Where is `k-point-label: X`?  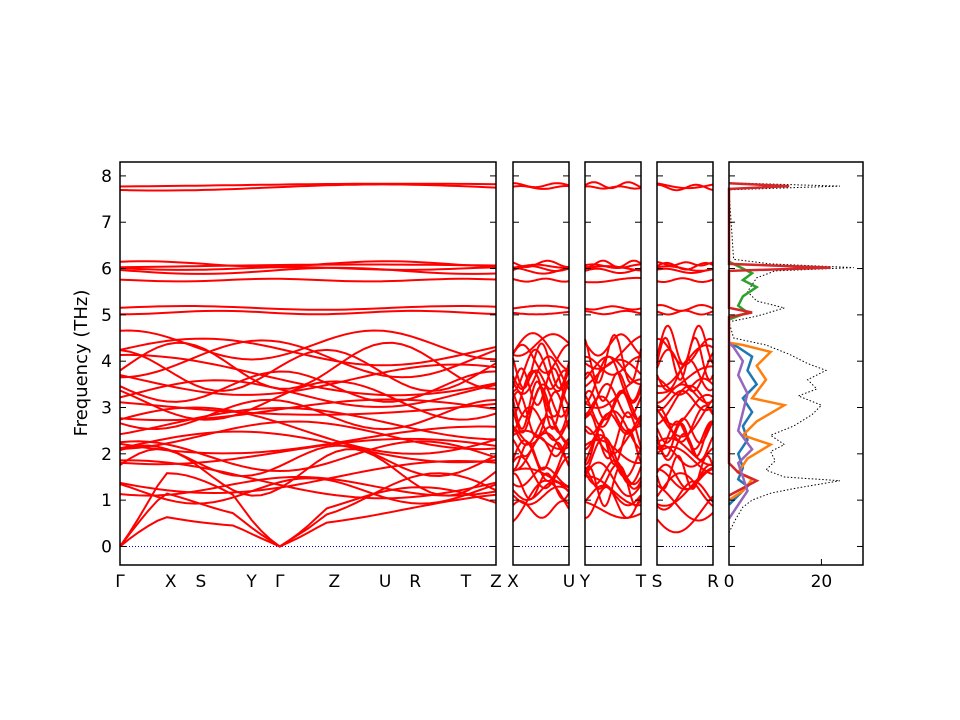 k-point-label: X is located at coordinates (513, 582).